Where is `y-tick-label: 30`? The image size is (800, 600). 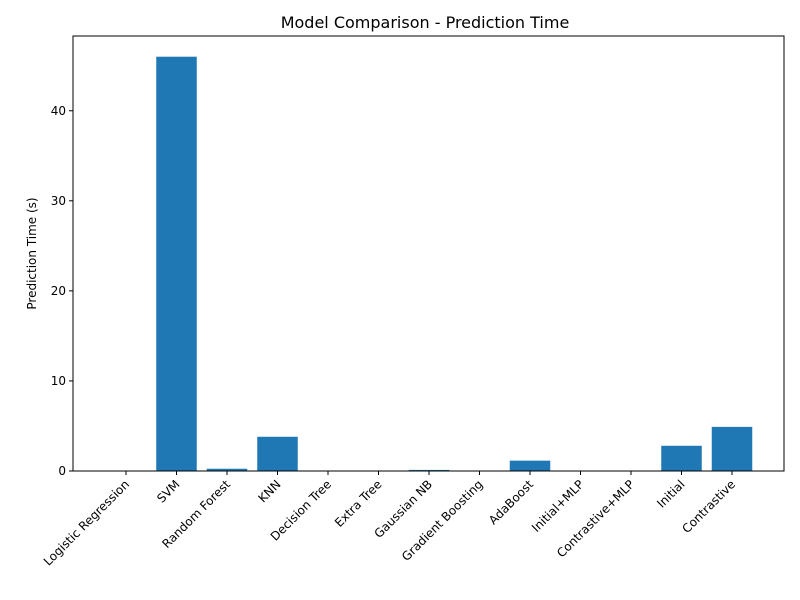 y-tick-label: 30 is located at coordinates (58, 201).